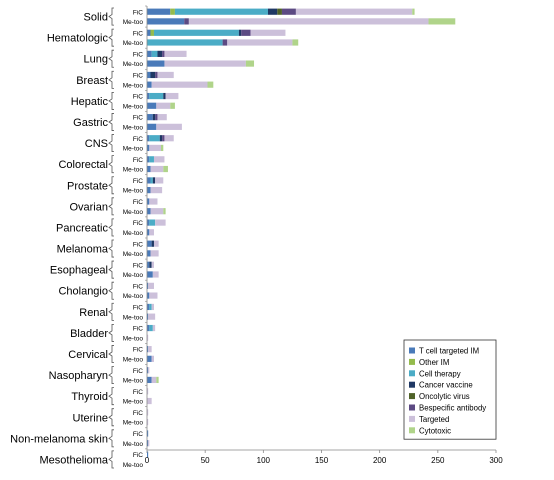 This screenshot has width=554, height=480. I want to click on x-tick-label: 150, so click(322, 460).